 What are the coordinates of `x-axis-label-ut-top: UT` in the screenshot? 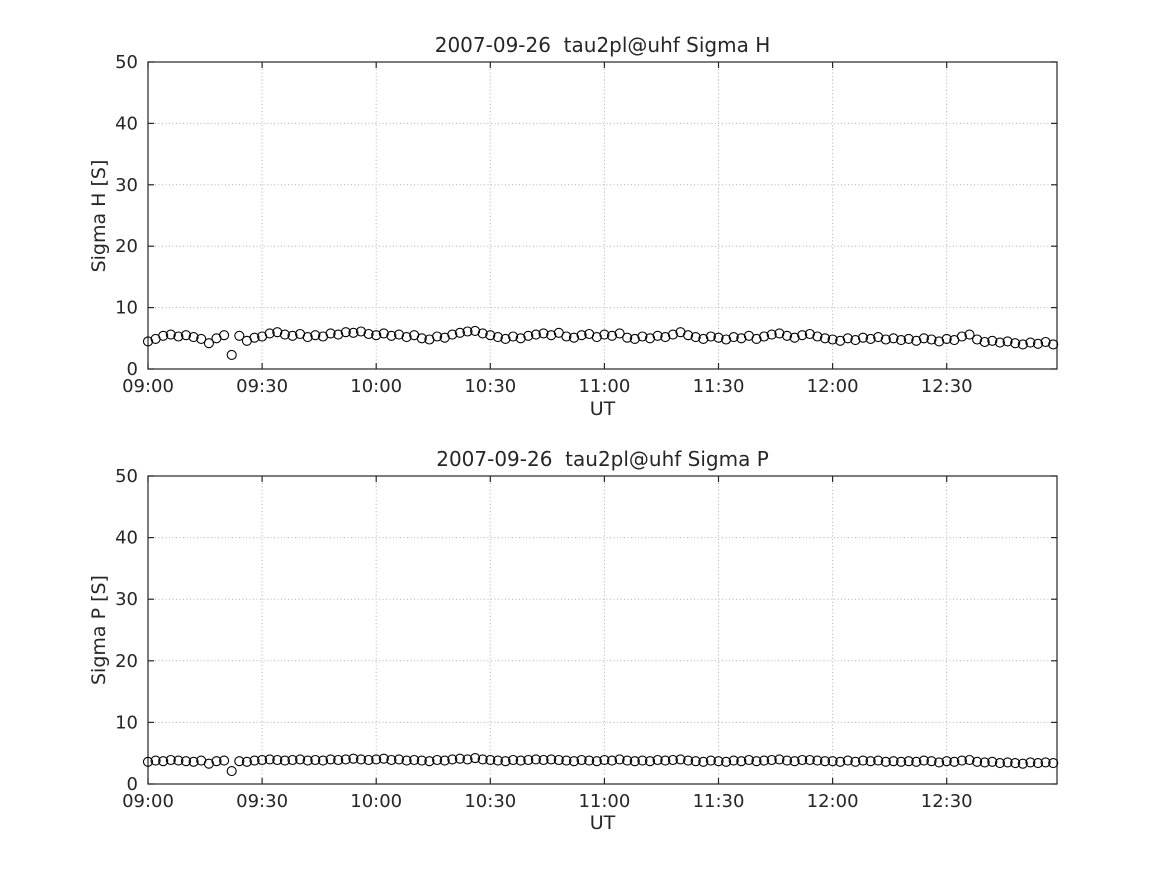 It's located at (602, 409).